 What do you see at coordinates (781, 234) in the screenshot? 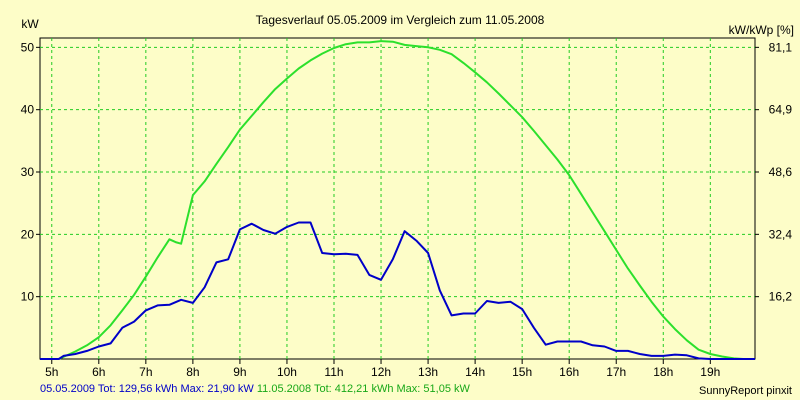
I see `y-right-tick-label: 32,4` at bounding box center [781, 234].